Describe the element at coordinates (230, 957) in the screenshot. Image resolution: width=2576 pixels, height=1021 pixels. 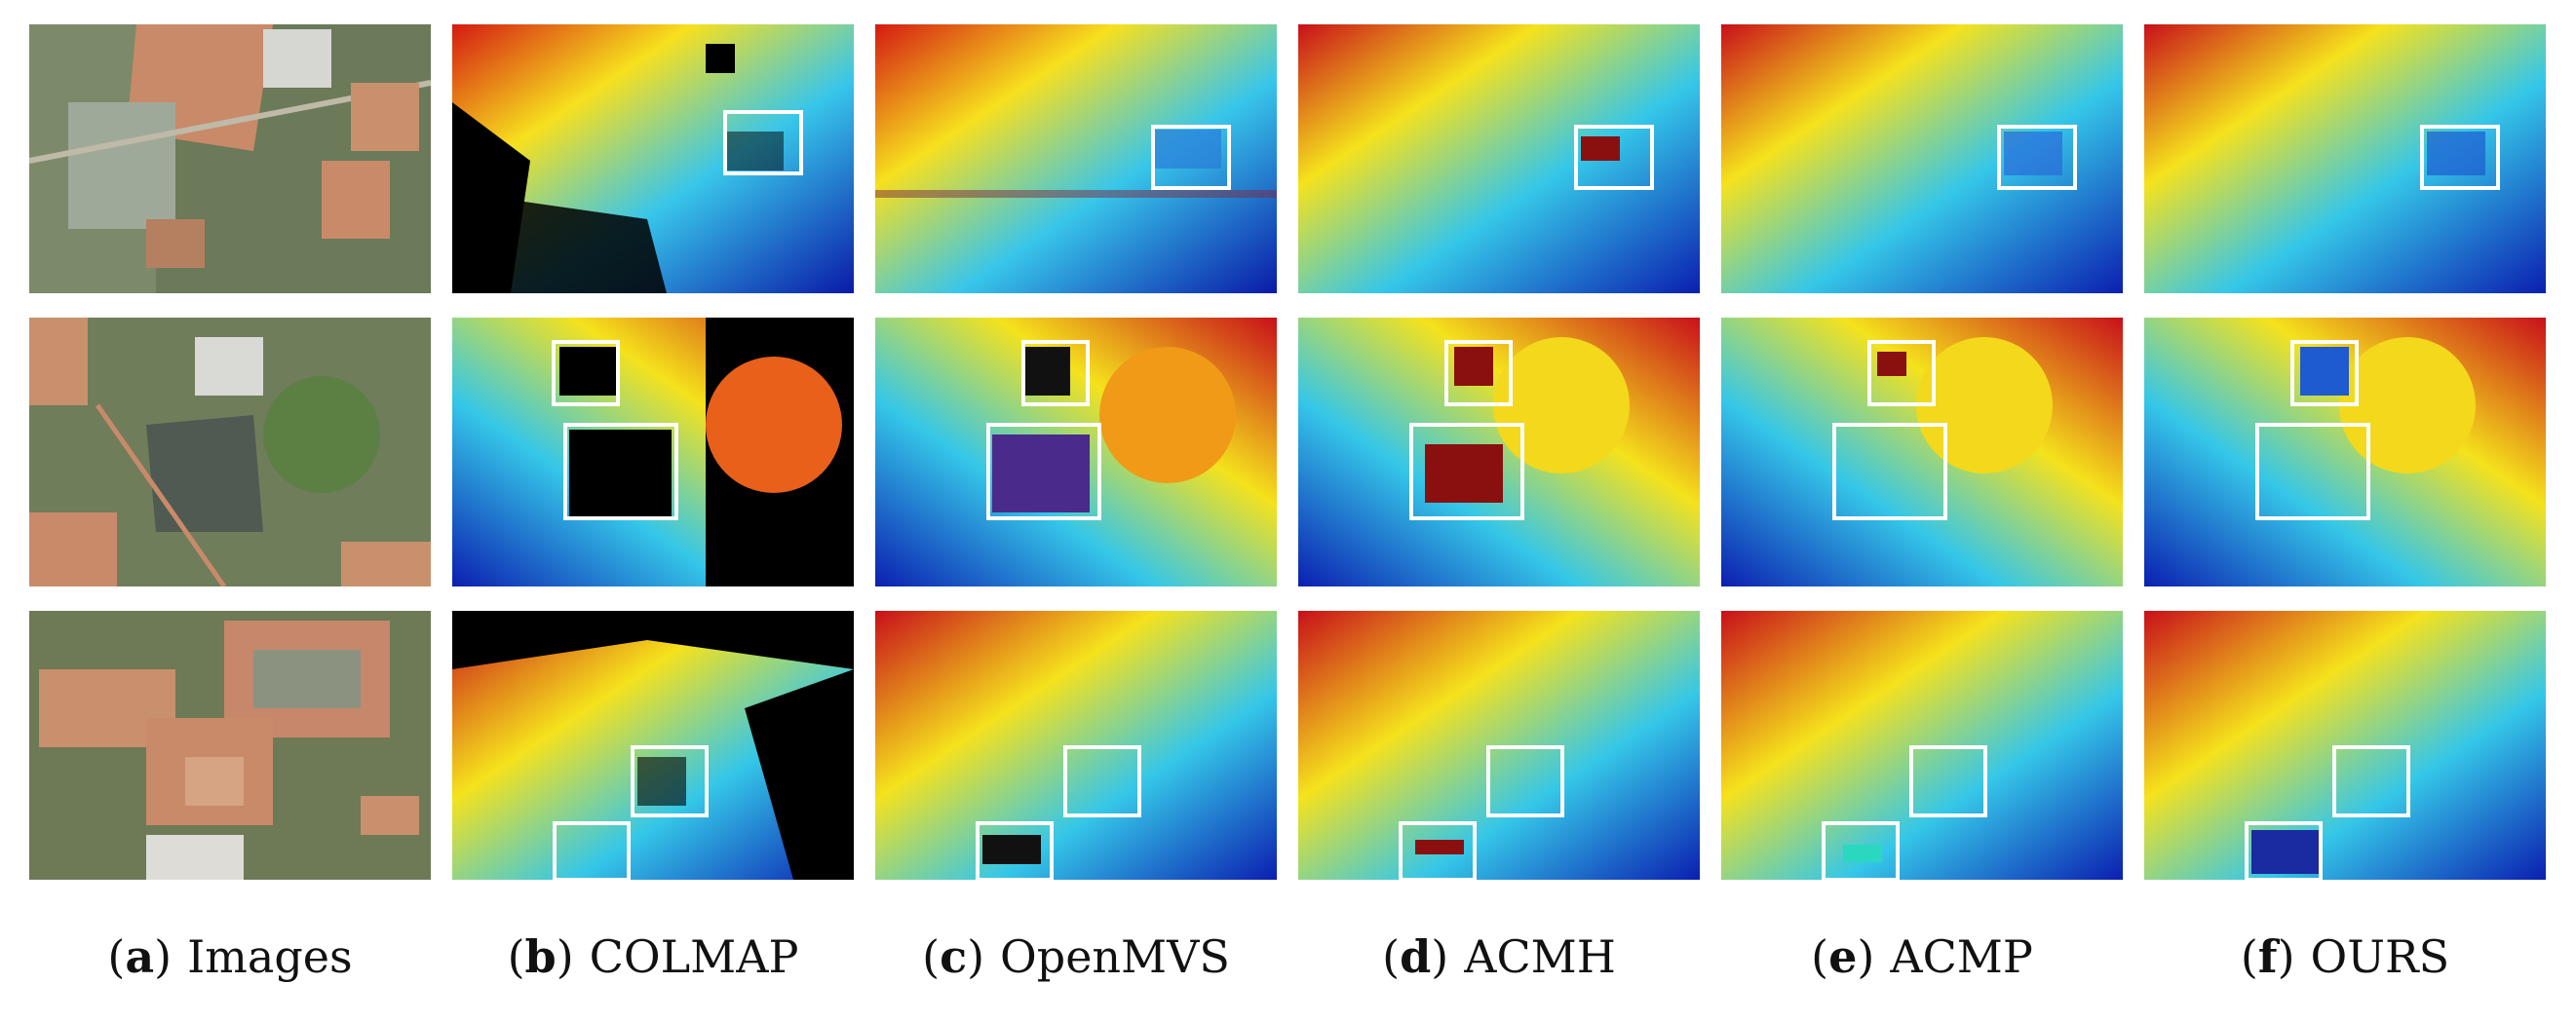
I see `caption-a: (a) Images` at that location.